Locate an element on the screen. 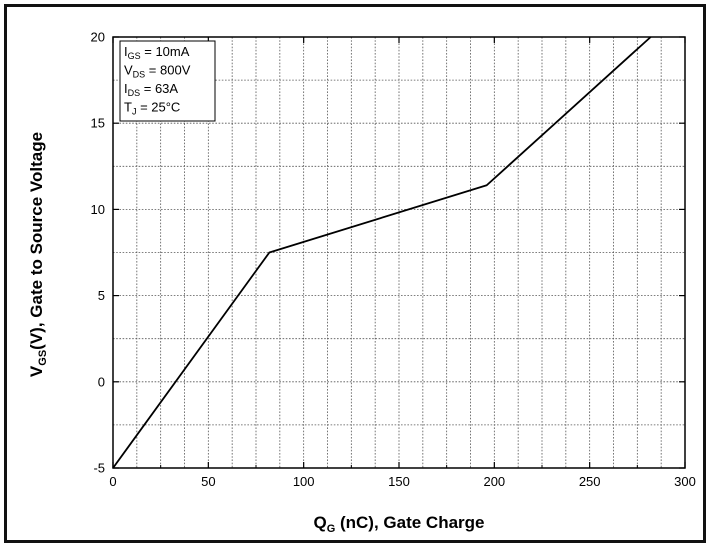 Image resolution: width=715 pixels, height=552 pixels. condition-value: = 10mA is located at coordinates (165, 51).